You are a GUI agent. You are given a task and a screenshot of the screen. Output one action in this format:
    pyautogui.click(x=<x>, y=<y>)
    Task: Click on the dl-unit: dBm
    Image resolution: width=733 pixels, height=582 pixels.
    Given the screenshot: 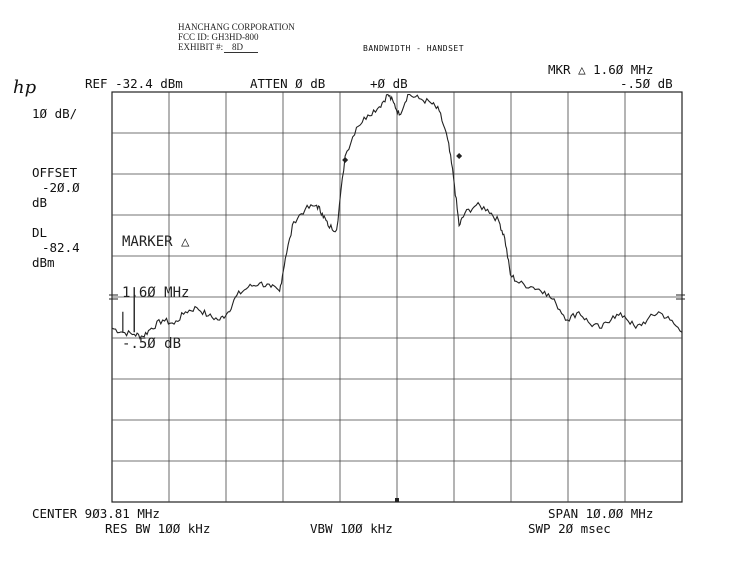 What is the action you would take?
    pyautogui.click(x=43, y=262)
    